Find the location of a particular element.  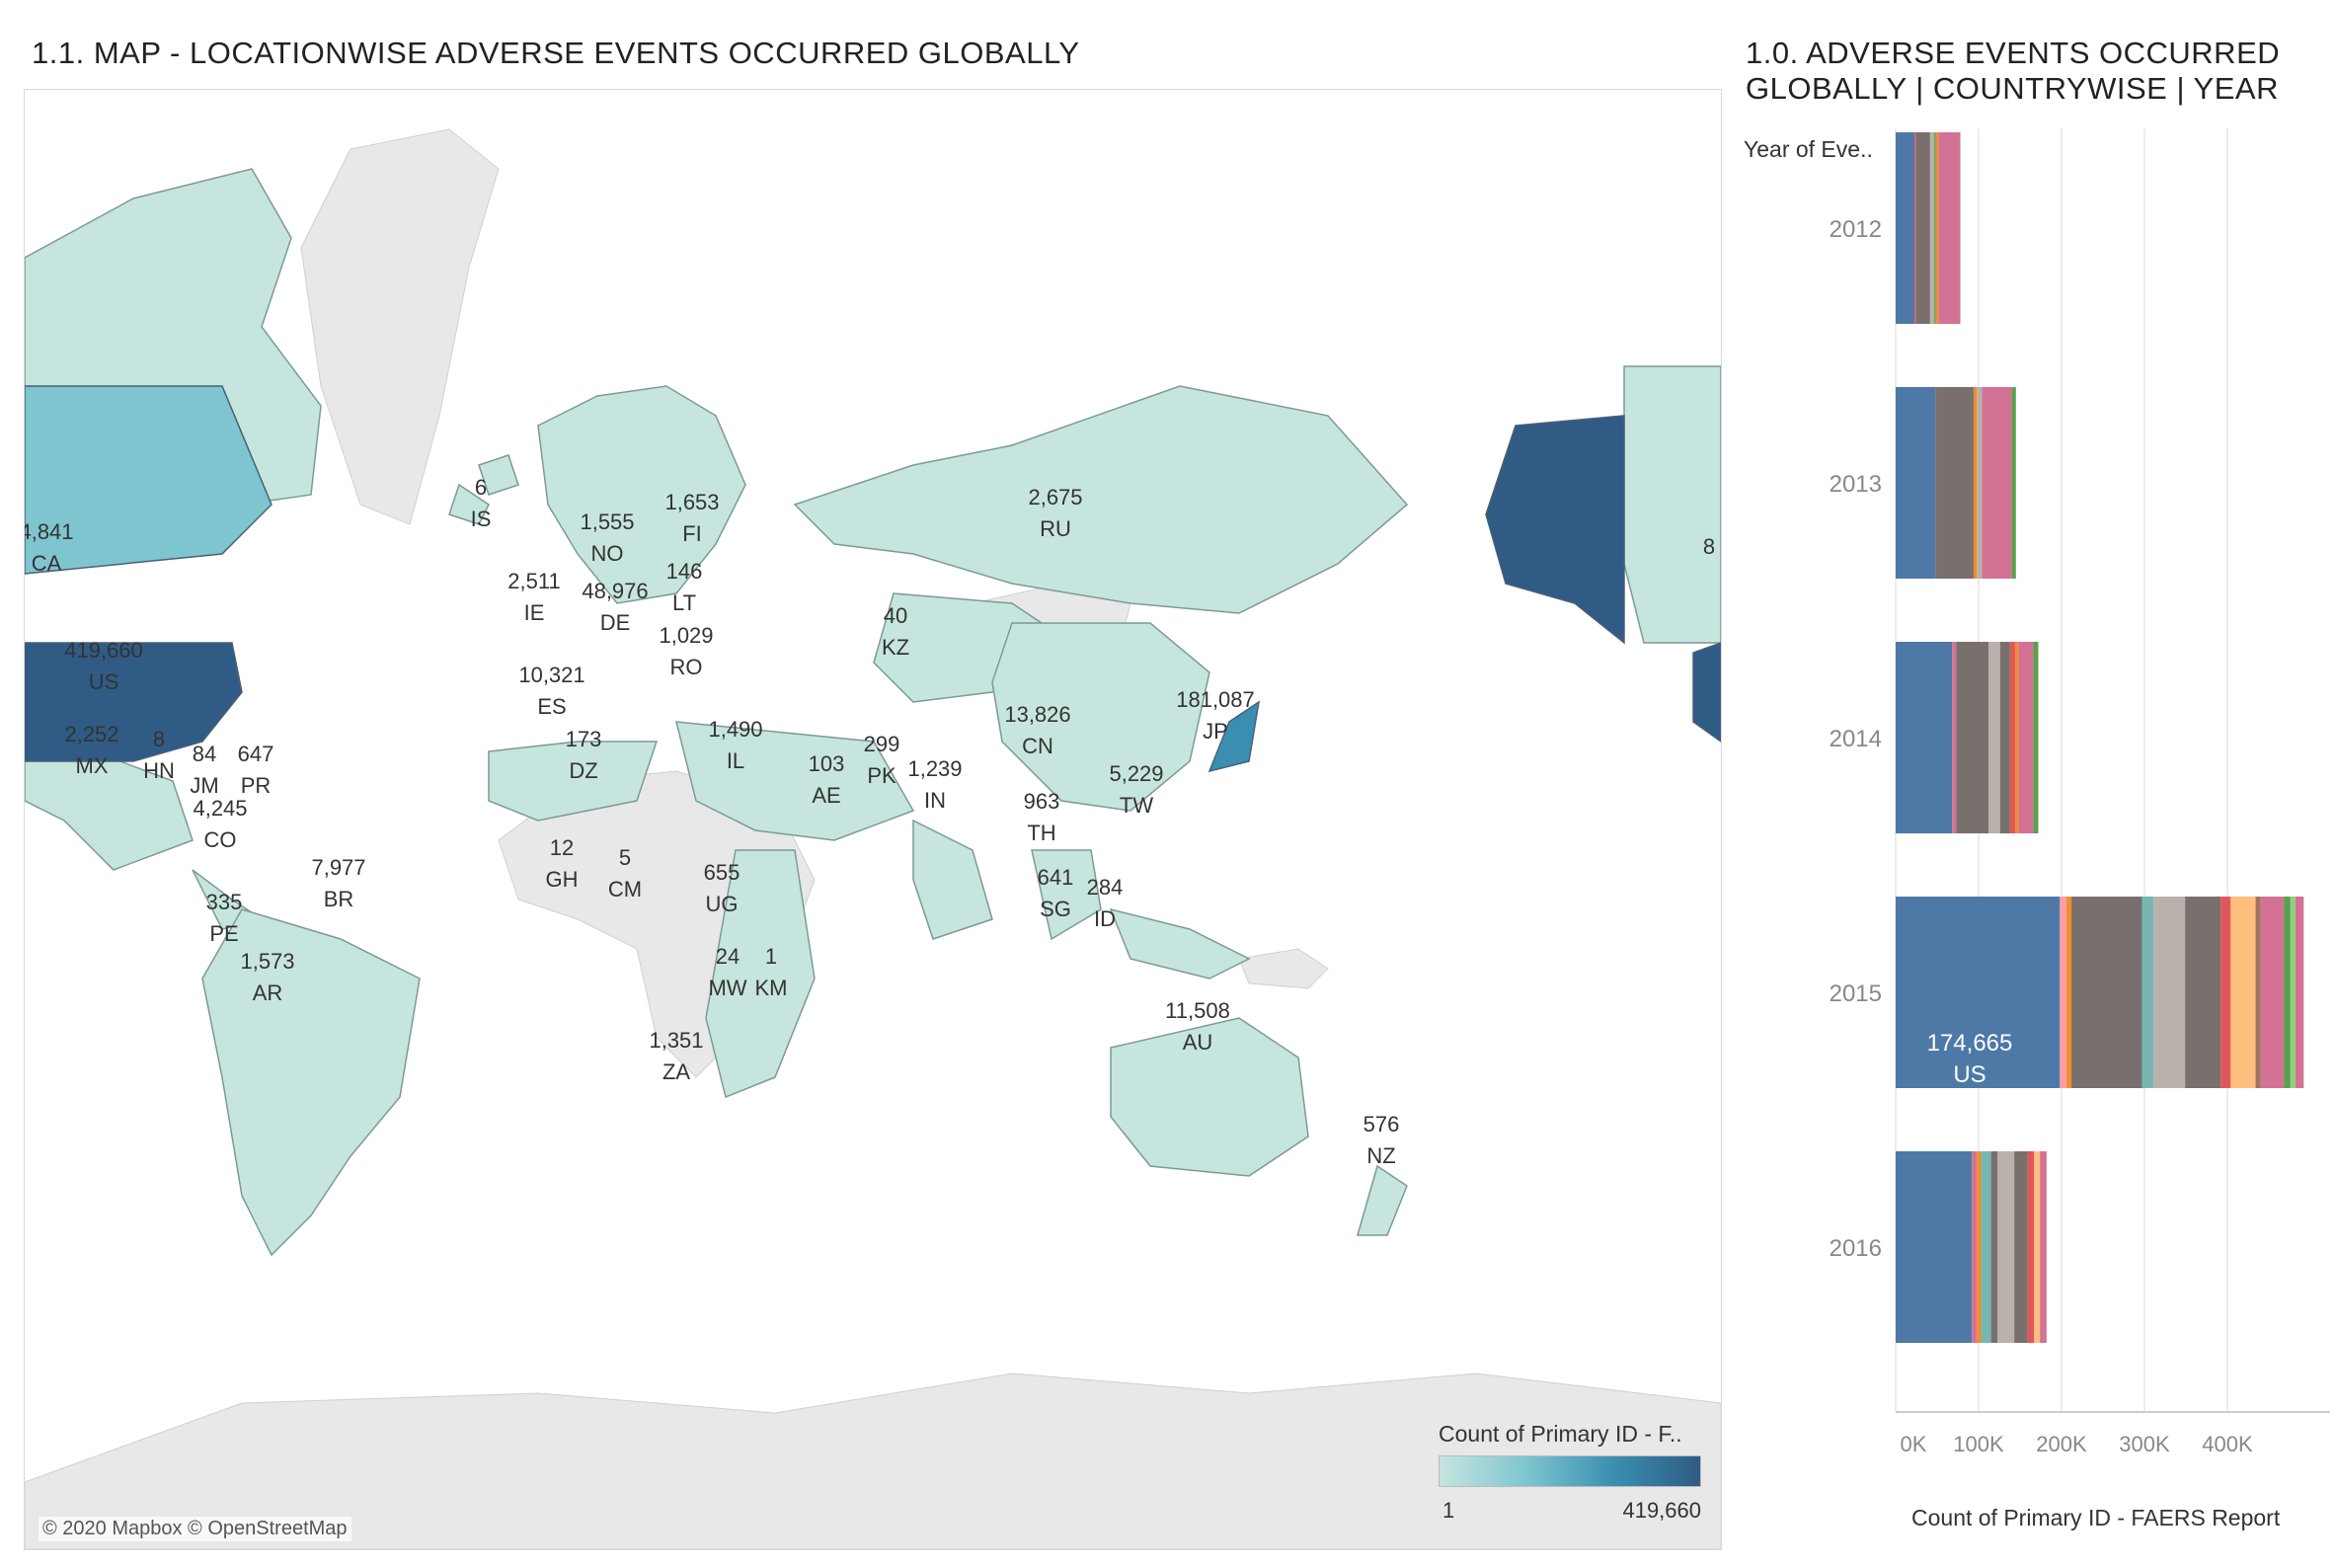

chart-title-line2: GLOBALLY | COUNTRYWISE | YEAR is located at coordinates (2012, 88).